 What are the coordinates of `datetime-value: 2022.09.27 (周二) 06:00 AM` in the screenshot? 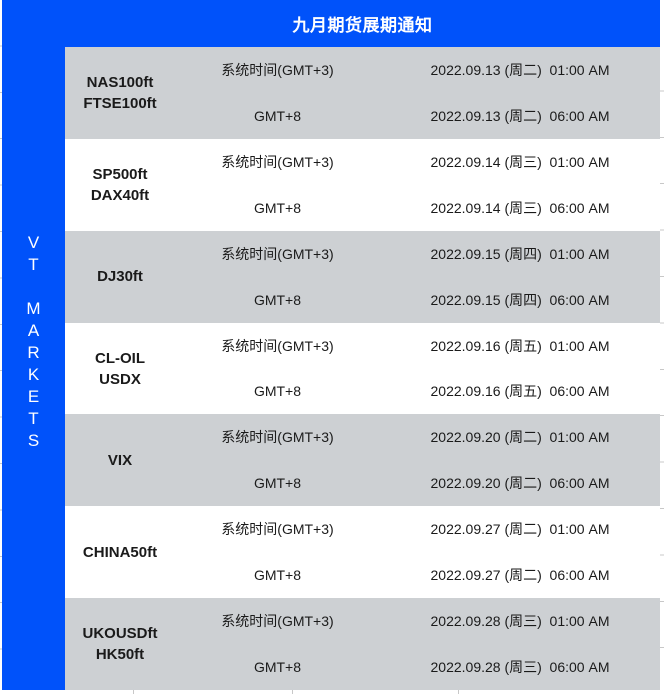 It's located at (520, 575).